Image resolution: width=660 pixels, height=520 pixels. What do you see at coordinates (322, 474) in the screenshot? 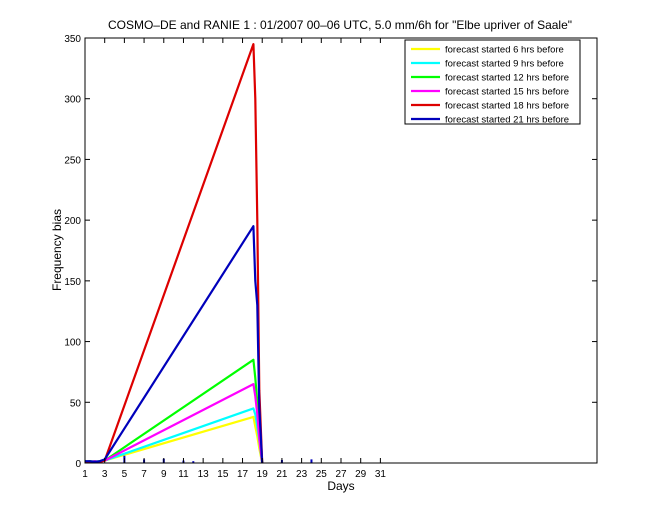
I see `x-tick-label: 25` at bounding box center [322, 474].